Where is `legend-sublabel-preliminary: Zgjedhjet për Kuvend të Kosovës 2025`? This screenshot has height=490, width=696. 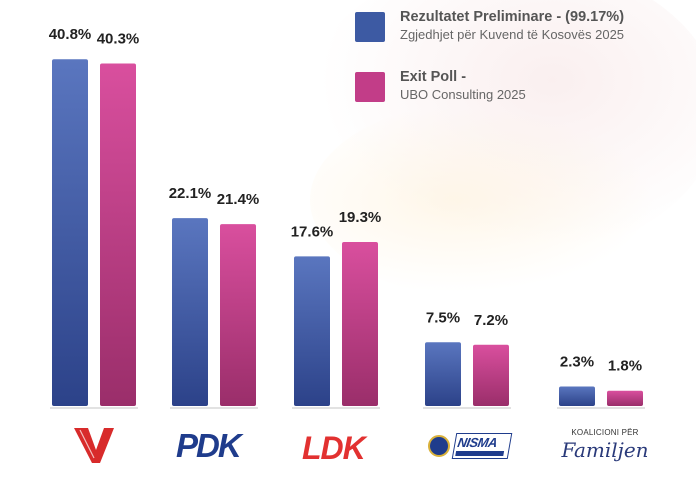 legend-sublabel-preliminary: Zgjedhjet për Kuvend të Kosovës 2025 is located at coordinates (512, 34).